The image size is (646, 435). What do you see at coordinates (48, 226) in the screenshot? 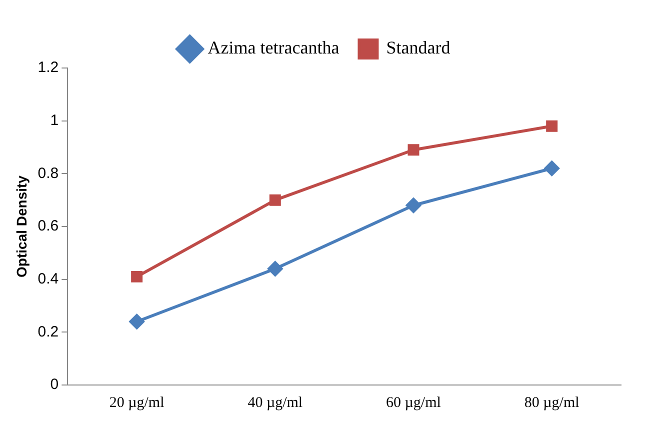
I see `y-tick-label: 0.6` at bounding box center [48, 226].